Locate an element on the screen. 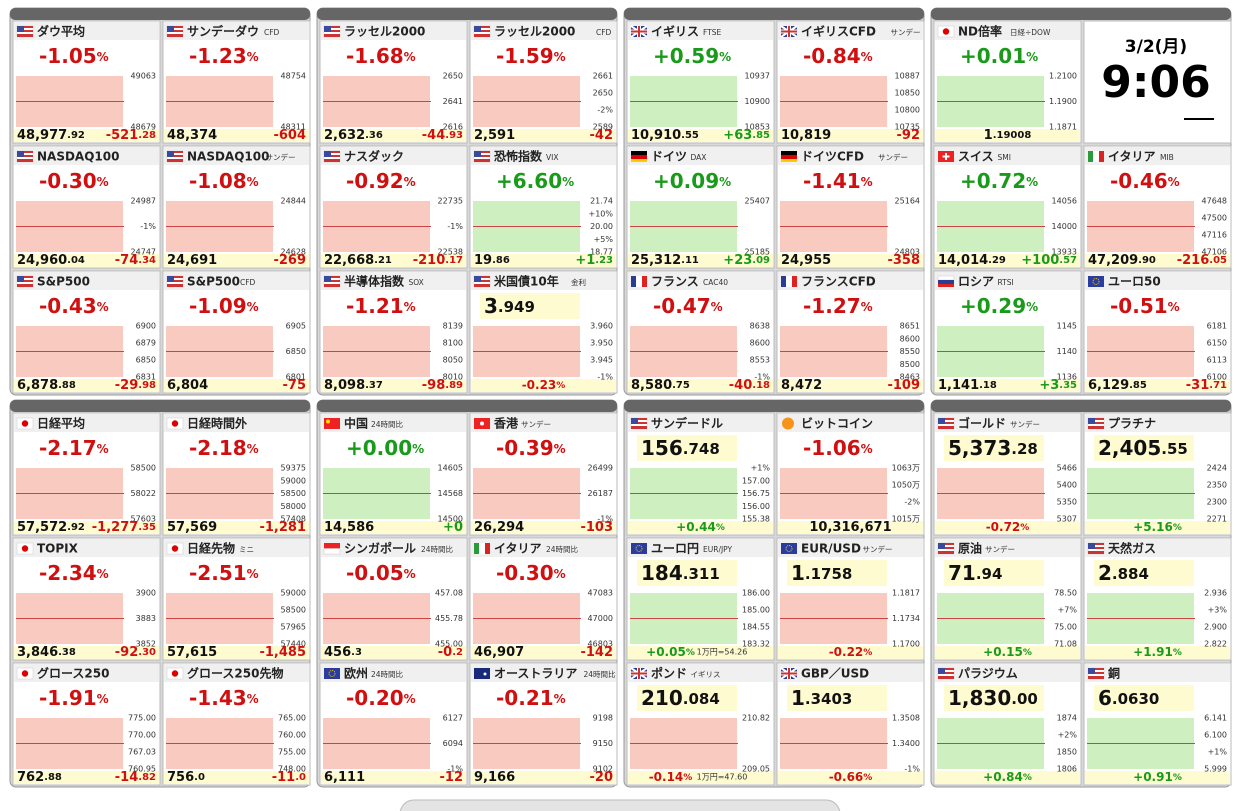 Image resolution: width=1240 pixels, height=811 pixels. axis-label: +1% is located at coordinates (761, 468).